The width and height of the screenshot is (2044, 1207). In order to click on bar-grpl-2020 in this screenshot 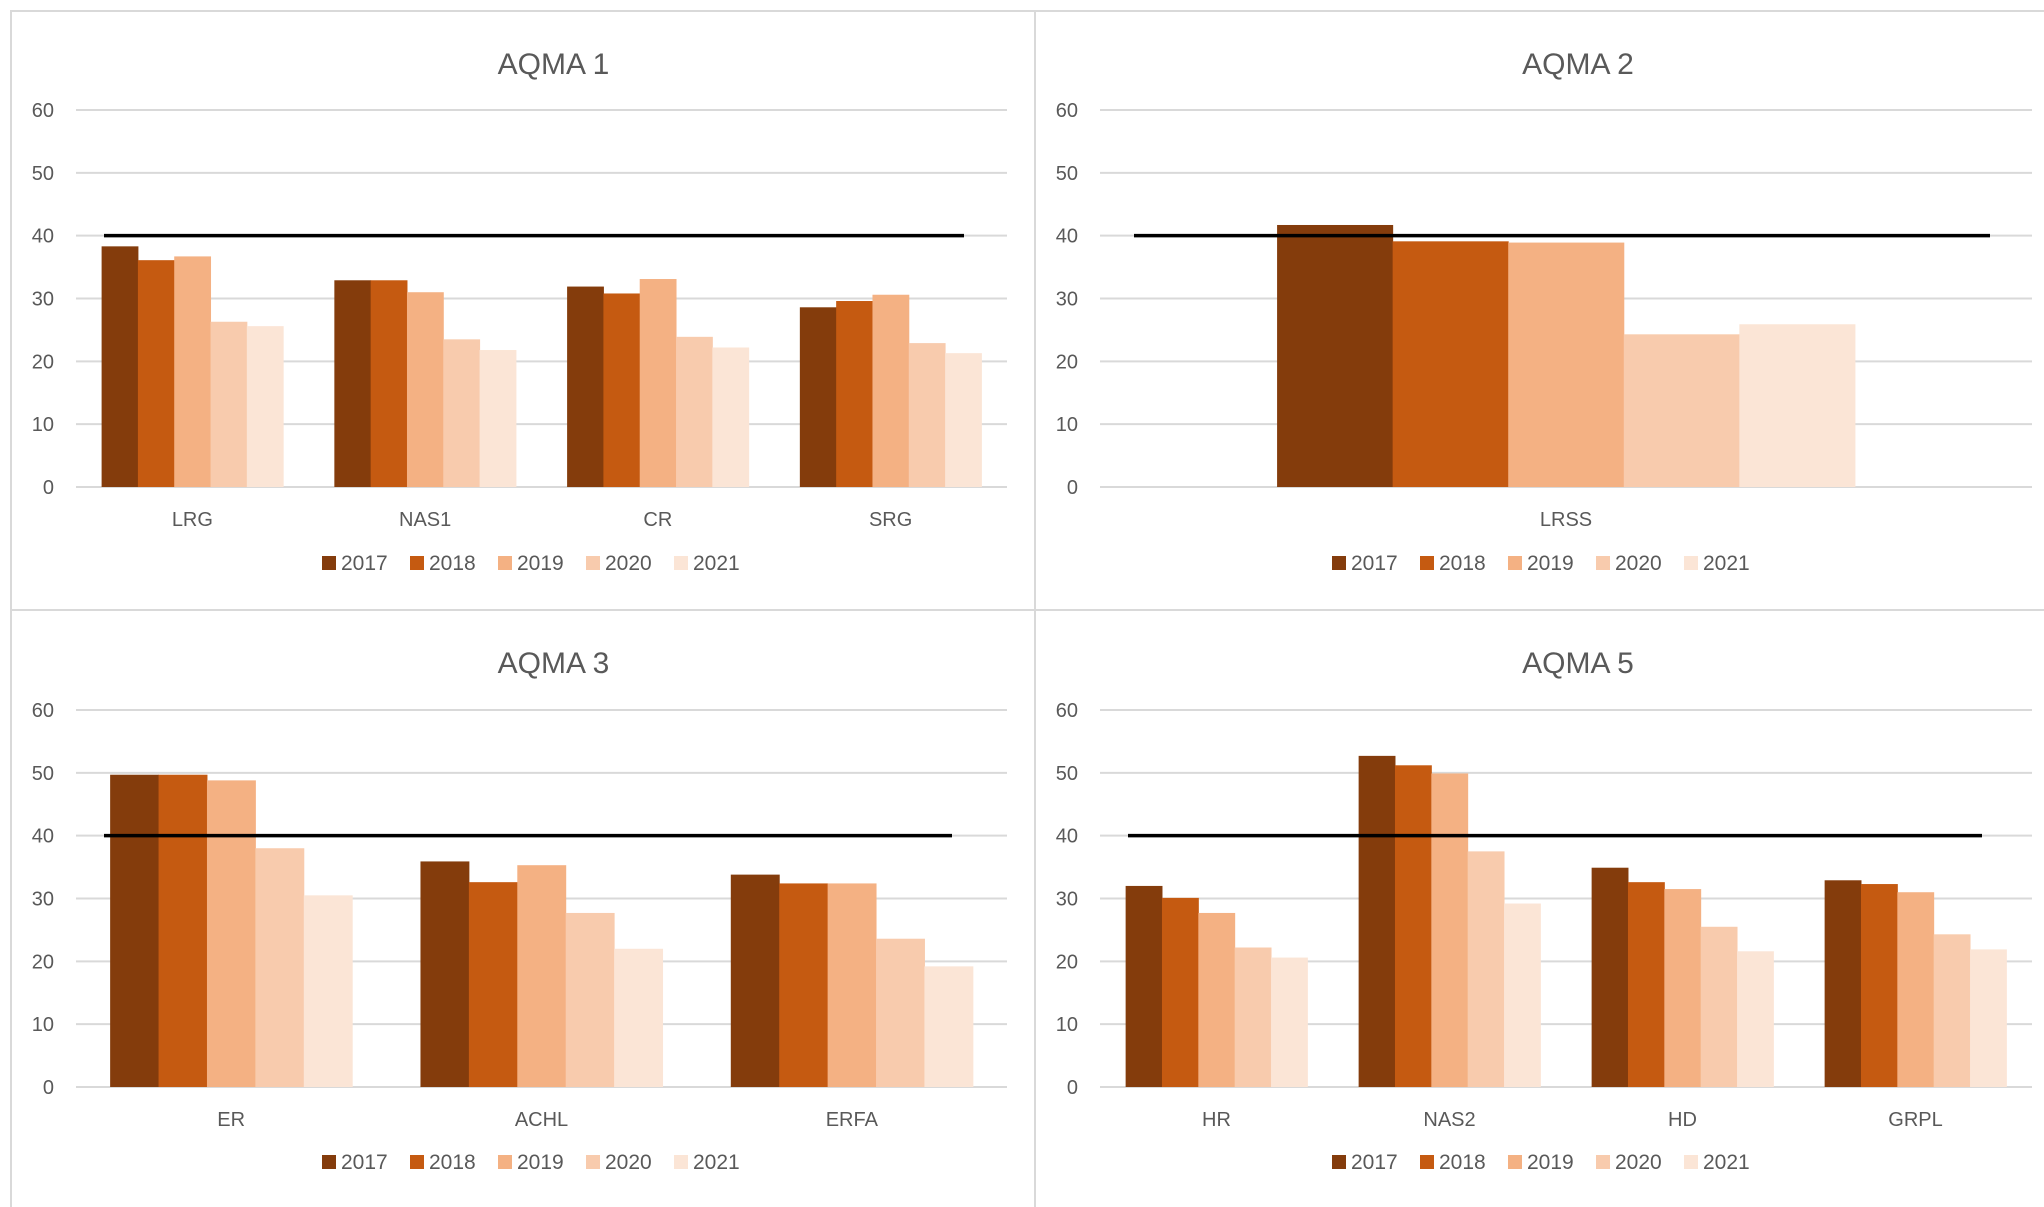, I will do `click(1952, 1010)`.